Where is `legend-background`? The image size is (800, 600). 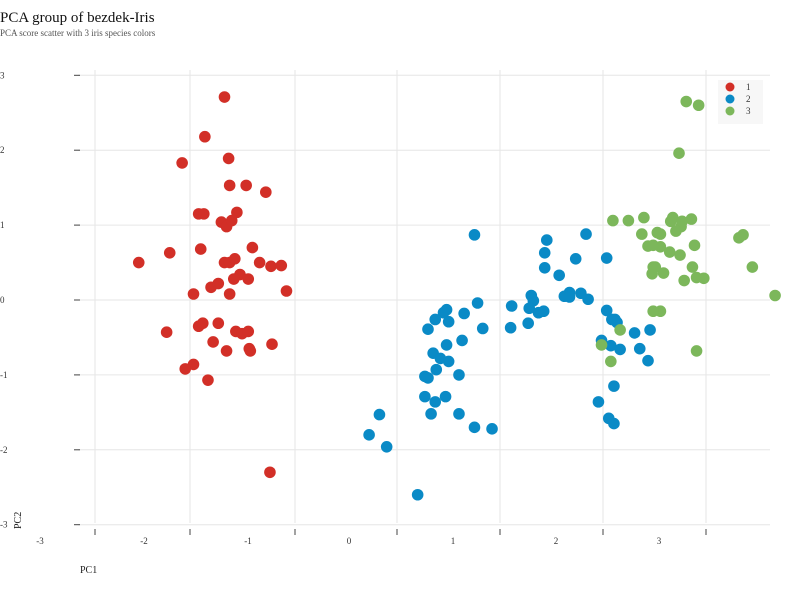 legend-background is located at coordinates (740, 102).